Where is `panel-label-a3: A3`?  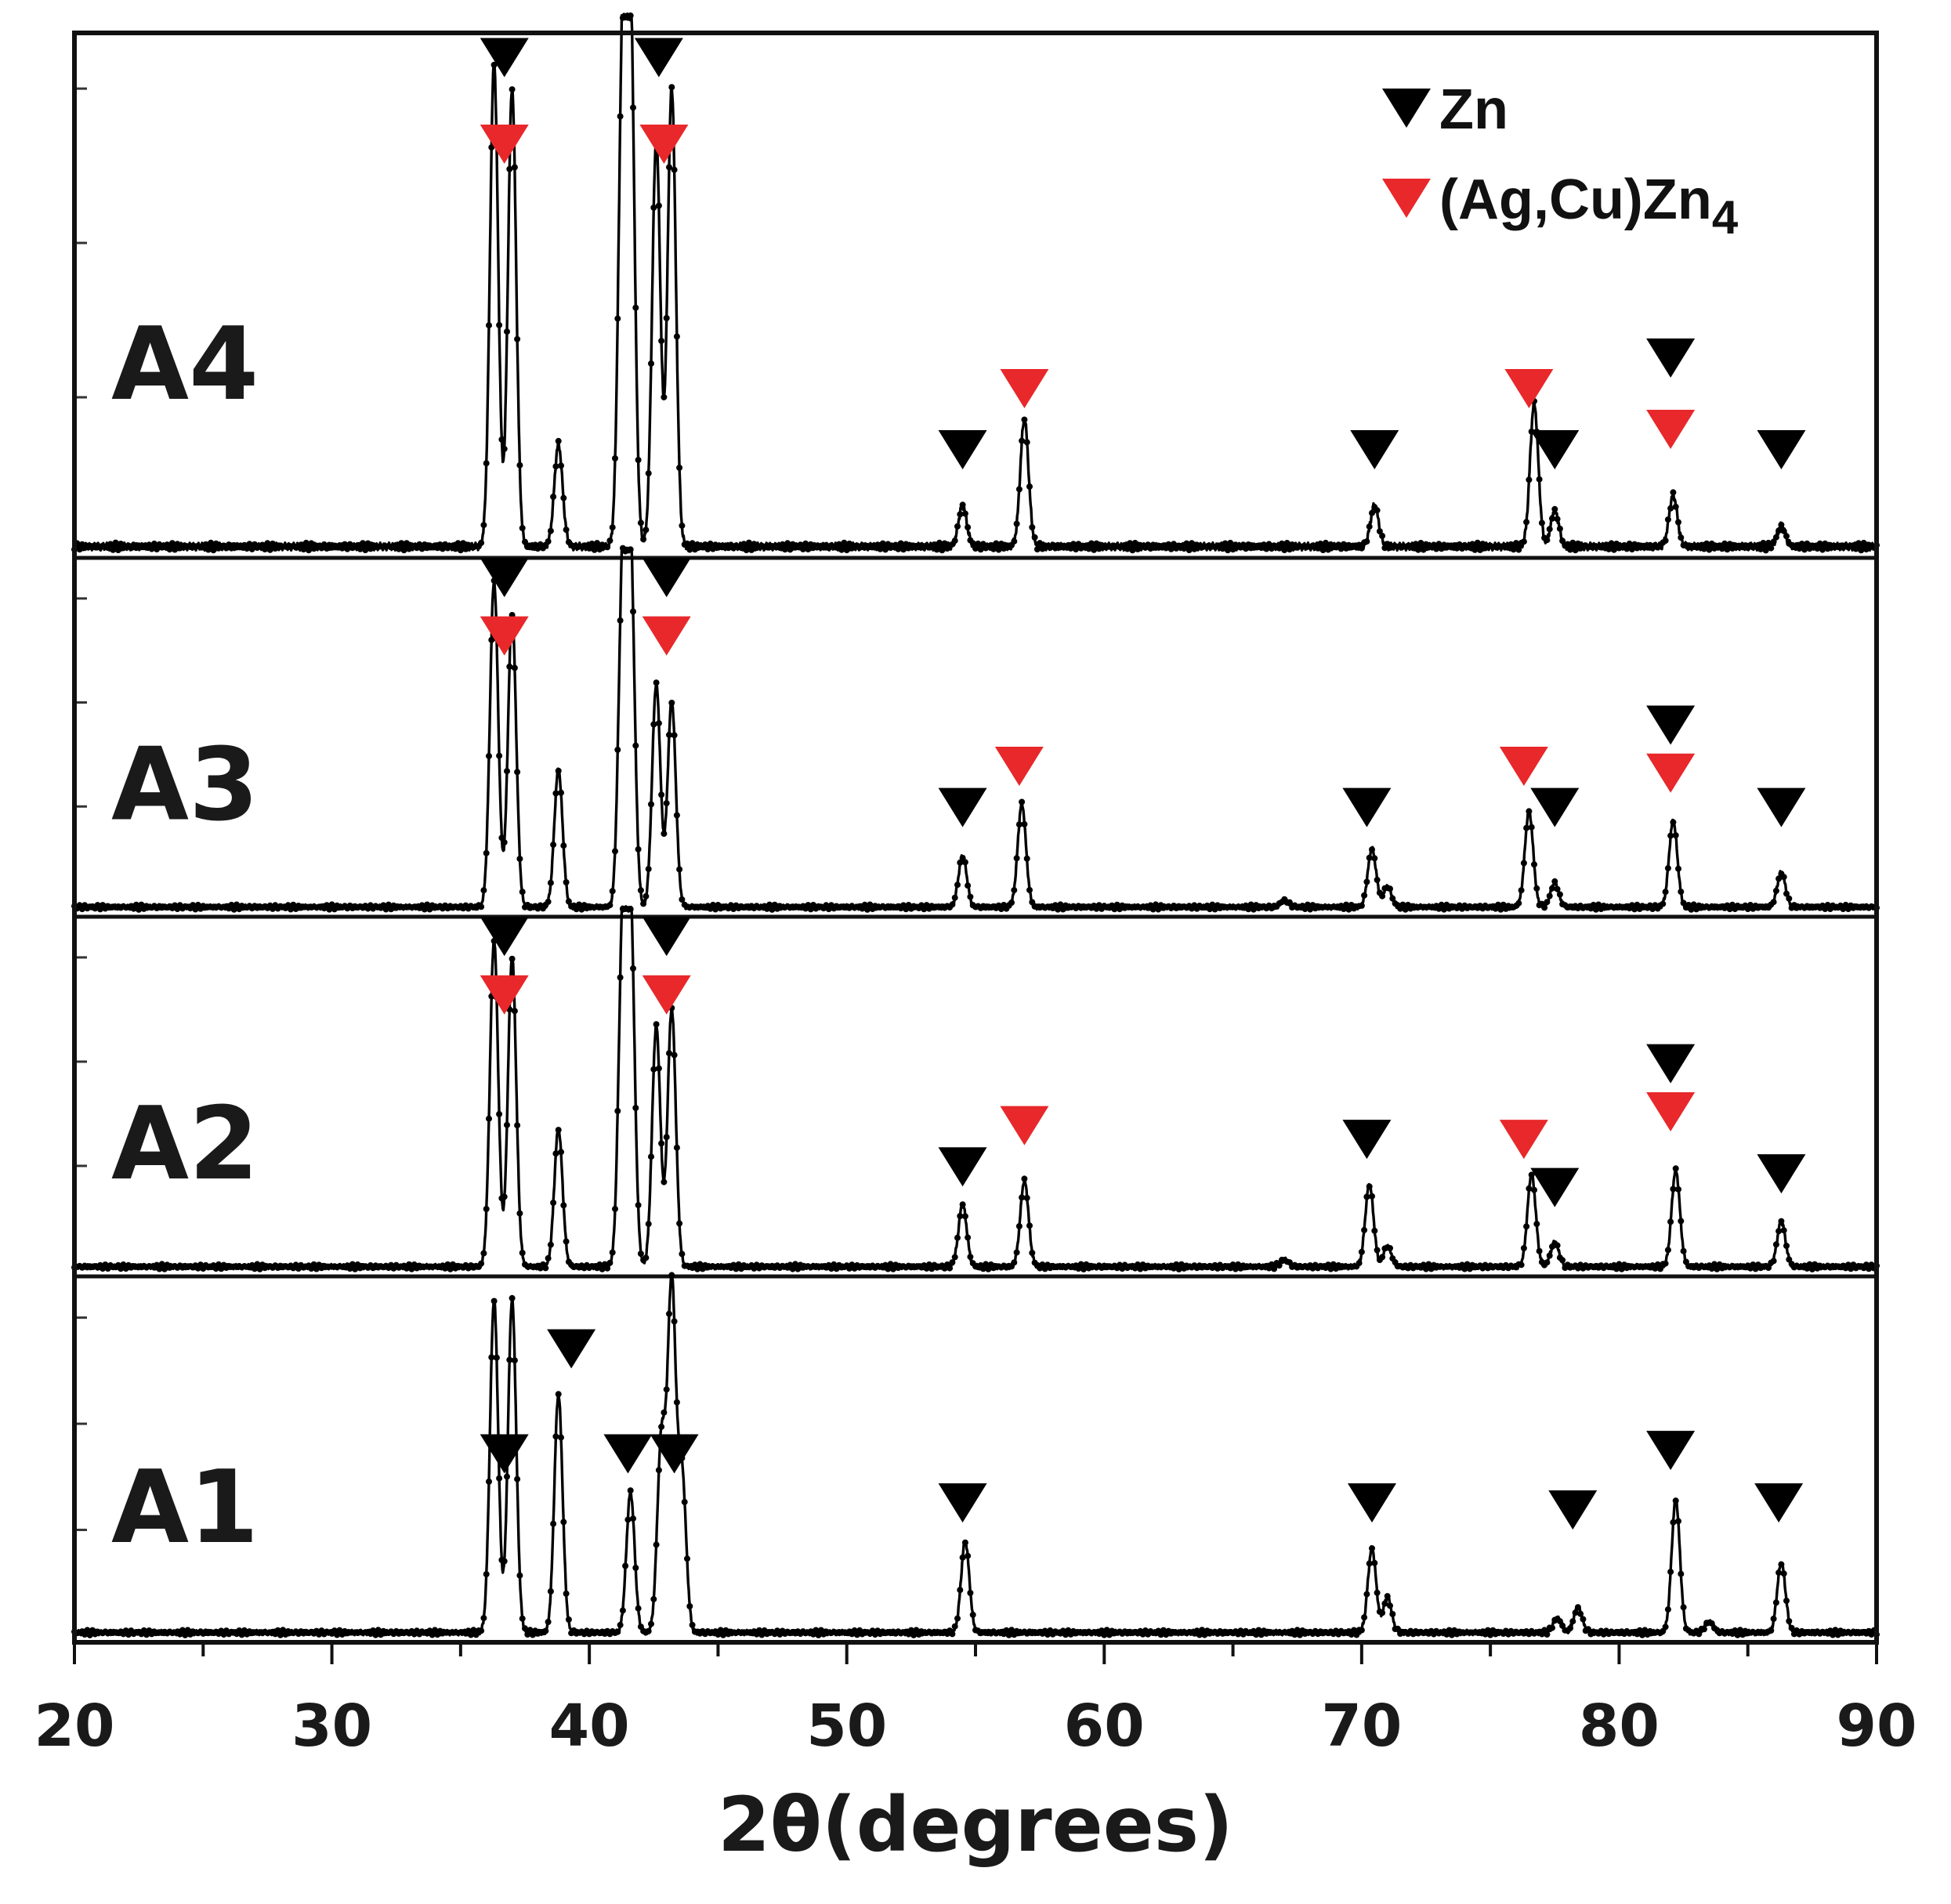
panel-label-a3: A3 is located at coordinates (185, 785).